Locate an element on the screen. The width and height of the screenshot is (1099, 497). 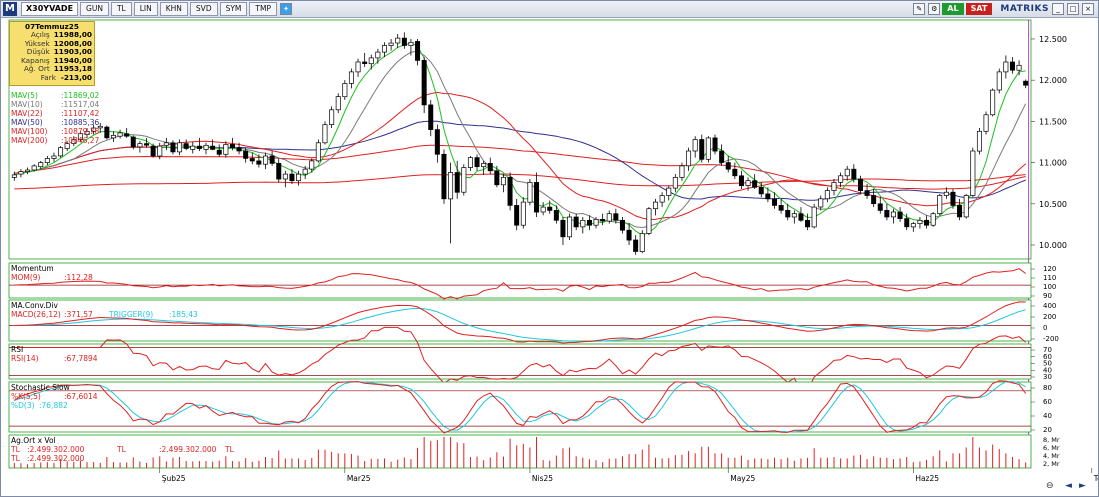
rsi-tick-label: 30 is located at coordinates (1047, 377).